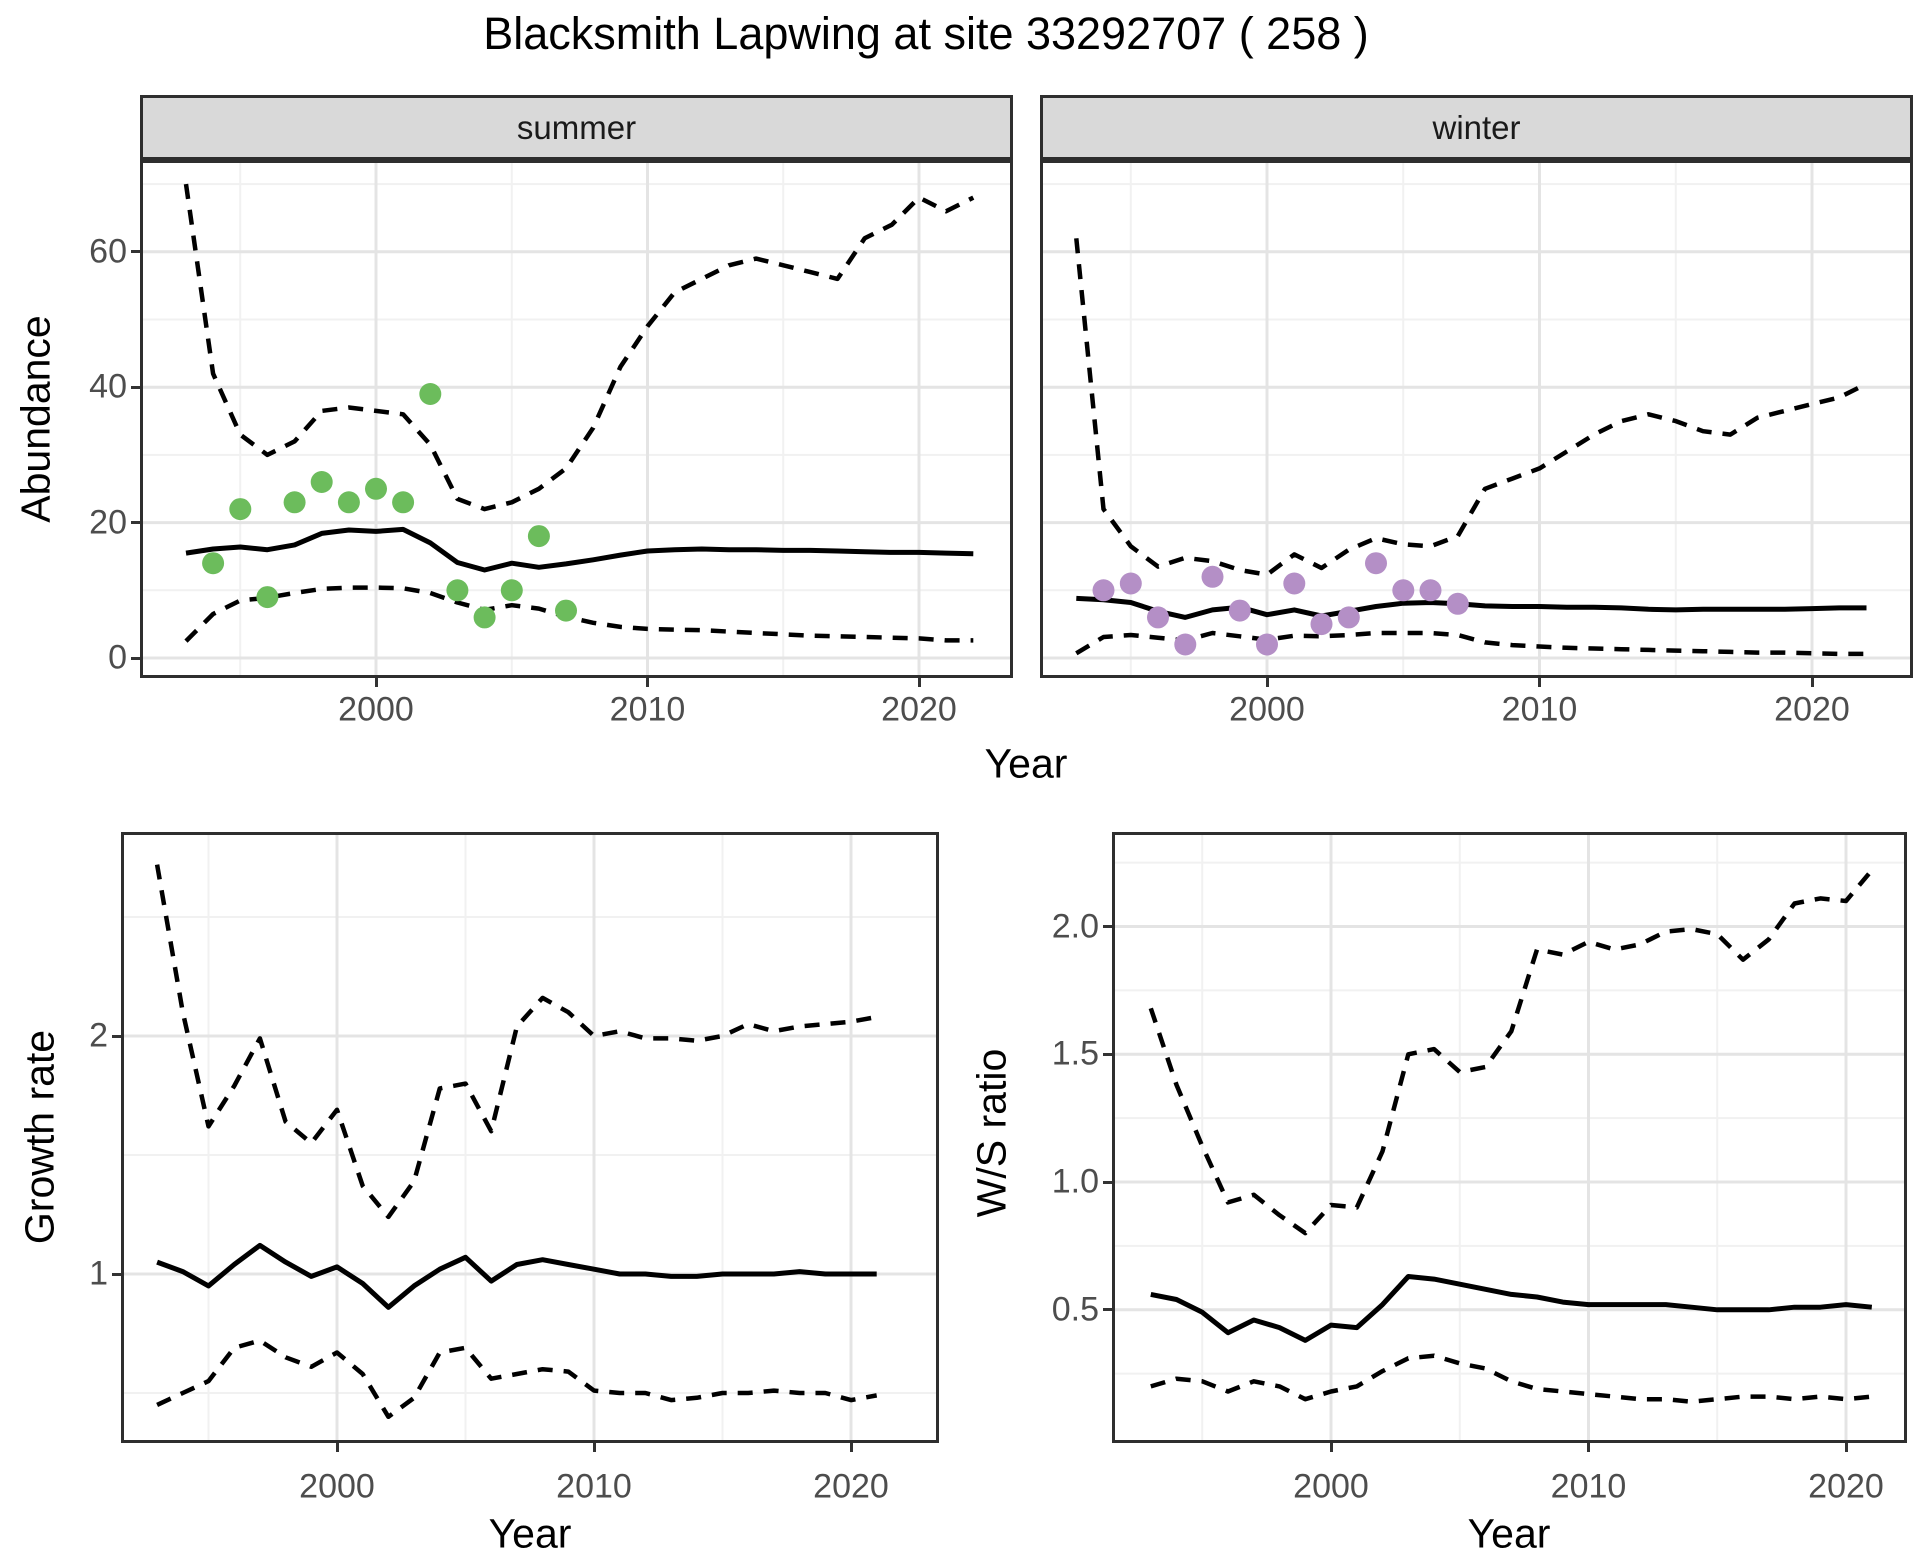 The height and width of the screenshot is (1560, 1920). I want to click on abundance-summer-y-tick-label: 20, so click(108, 522).